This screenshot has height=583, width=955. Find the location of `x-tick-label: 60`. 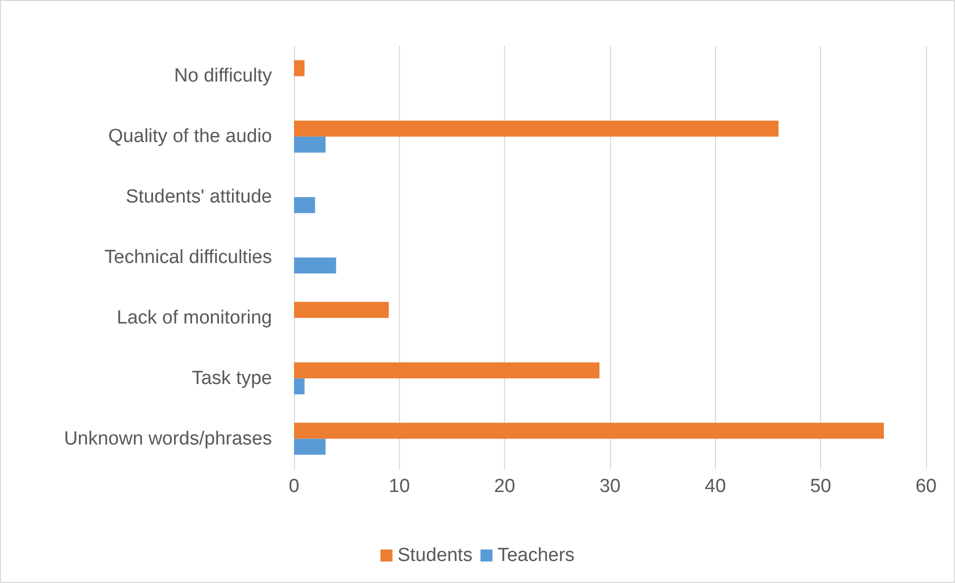

x-tick-label: 60 is located at coordinates (926, 486).